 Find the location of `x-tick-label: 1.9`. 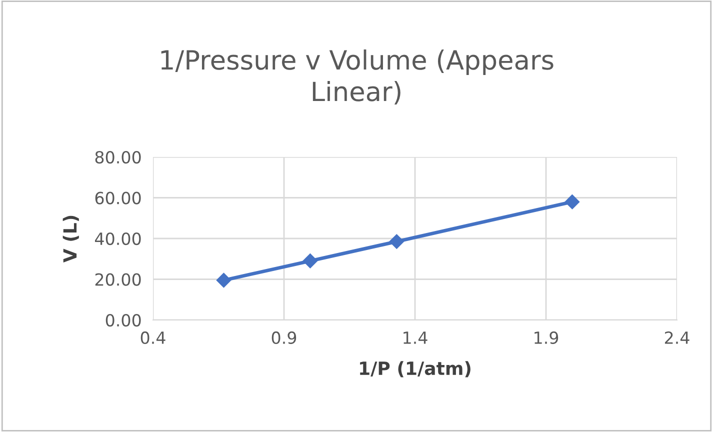

x-tick-label: 1.9 is located at coordinates (546, 337).